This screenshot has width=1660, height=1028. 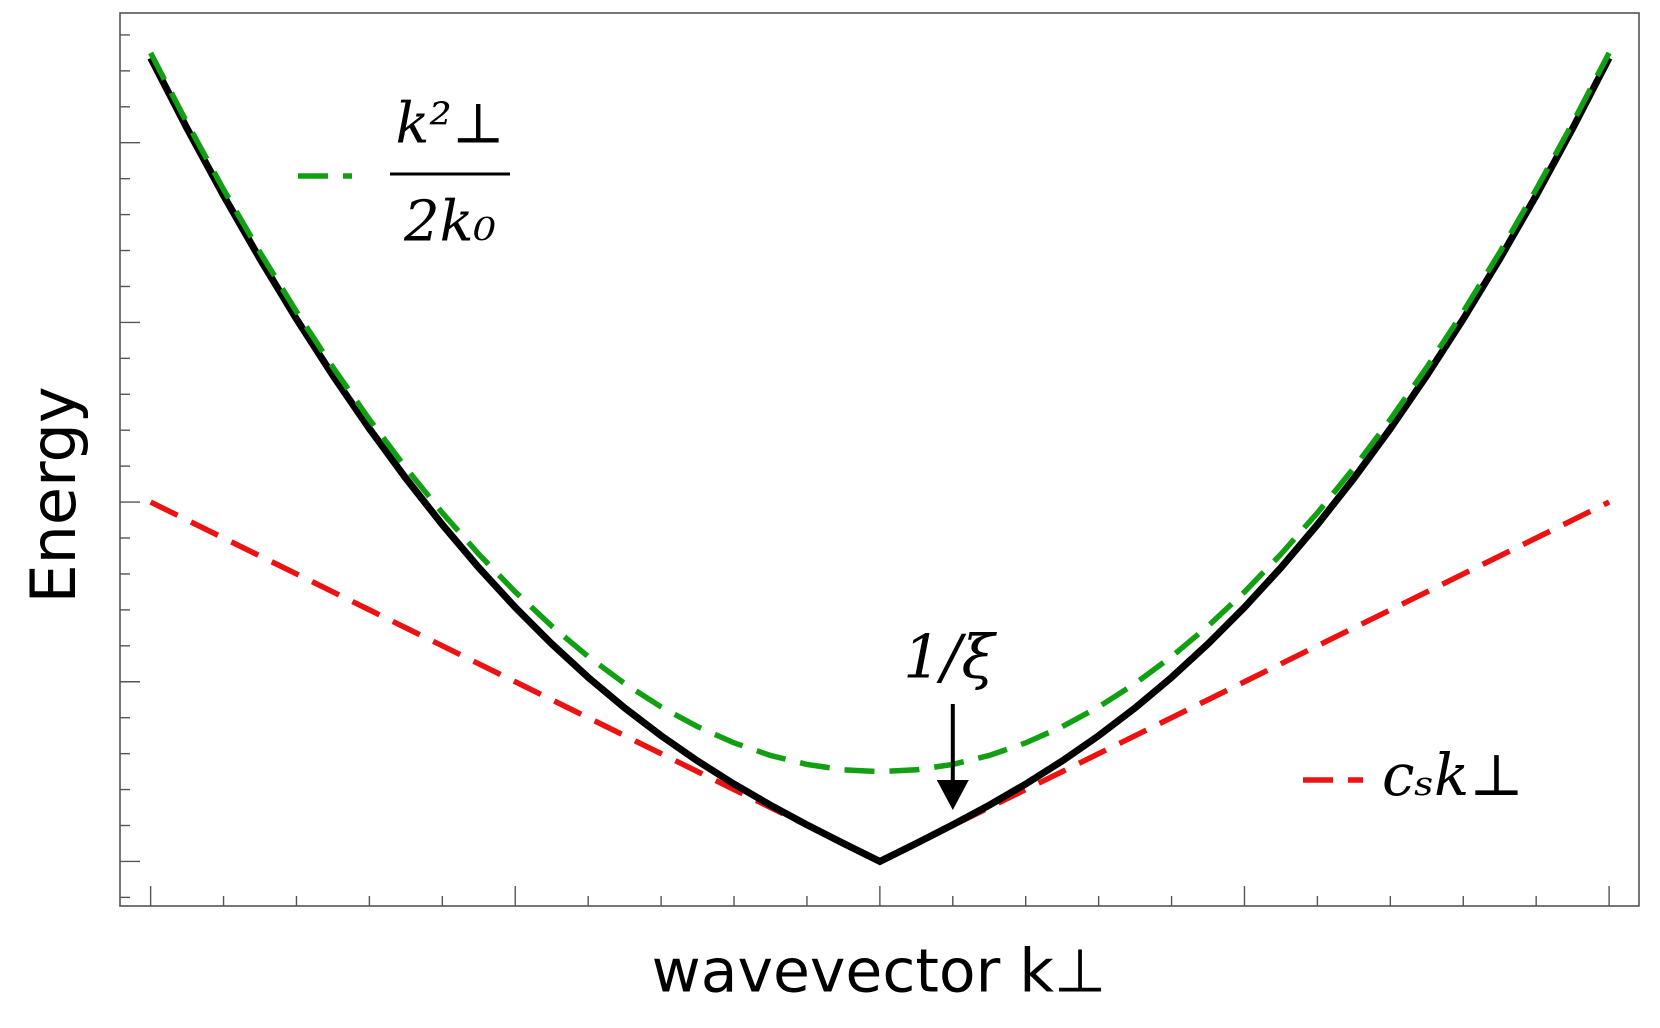 What do you see at coordinates (952, 795) in the screenshot?
I see `annotation-arrow-head` at bounding box center [952, 795].